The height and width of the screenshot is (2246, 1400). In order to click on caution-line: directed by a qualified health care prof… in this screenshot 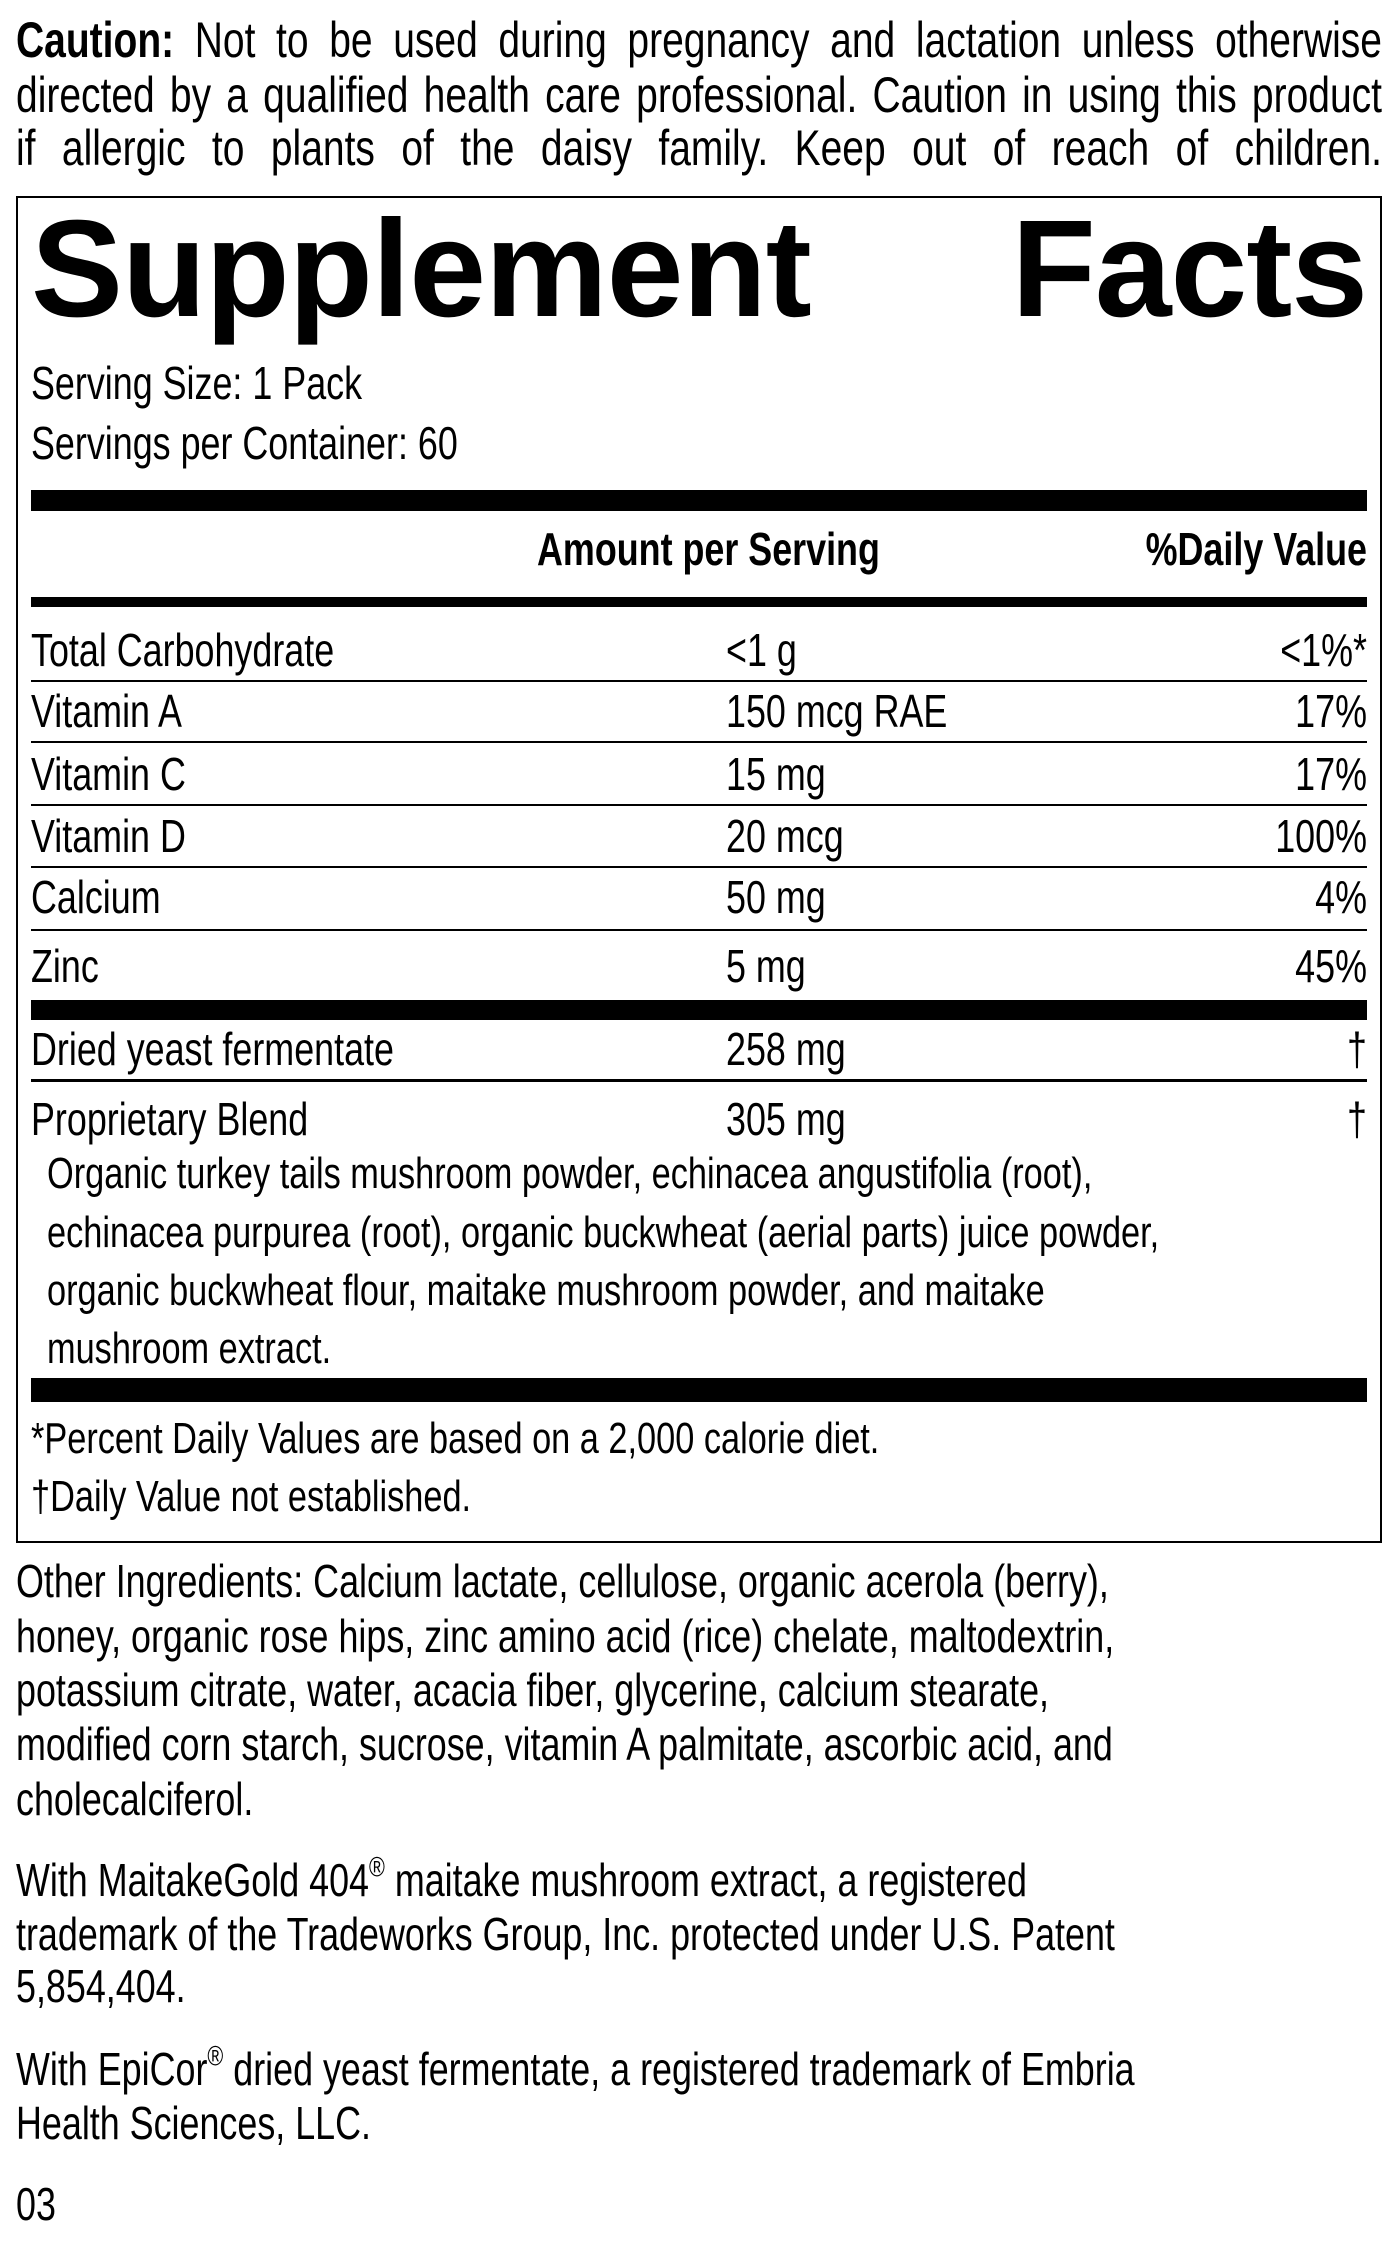, I will do `click(699, 95)`.